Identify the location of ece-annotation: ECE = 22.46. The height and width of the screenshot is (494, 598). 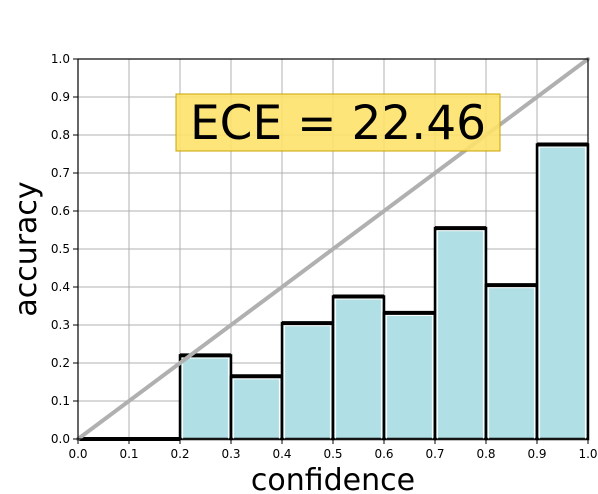
(338, 122).